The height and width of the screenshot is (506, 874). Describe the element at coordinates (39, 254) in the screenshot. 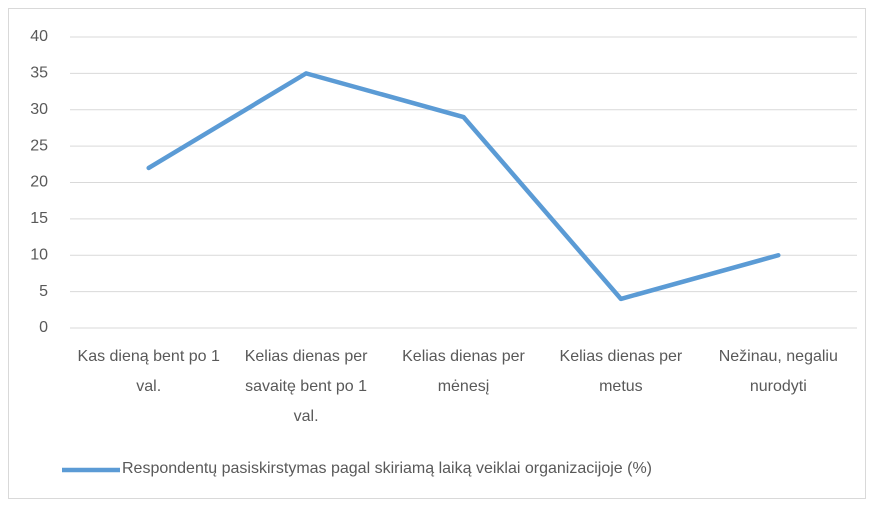

I see `y-tick-label: 10` at that location.